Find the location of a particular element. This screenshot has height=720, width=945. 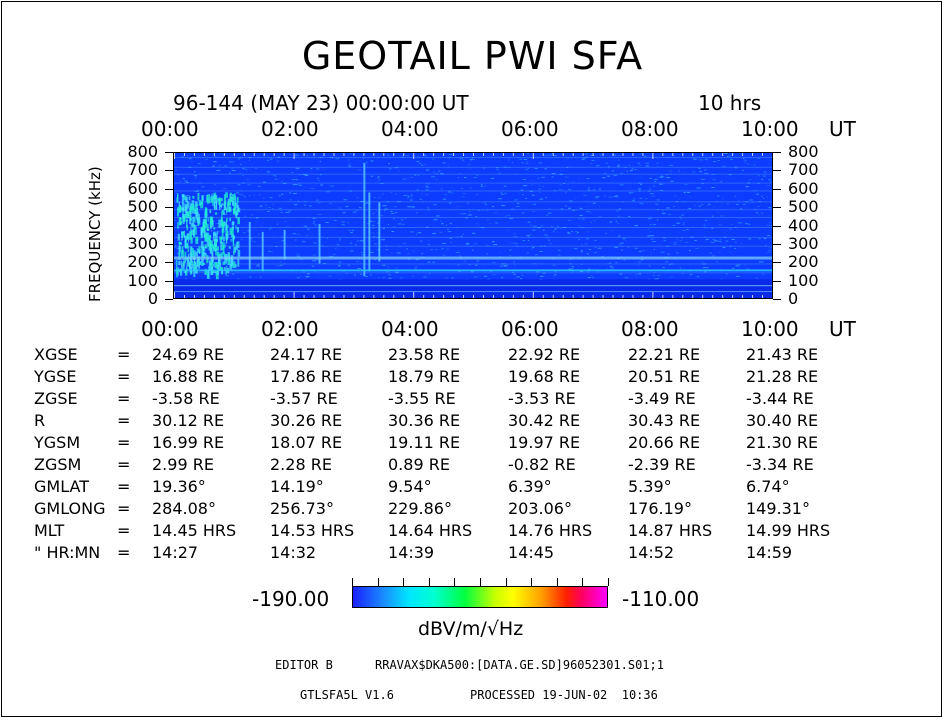

orbit-value-cell: 14:39 is located at coordinates (411, 552).